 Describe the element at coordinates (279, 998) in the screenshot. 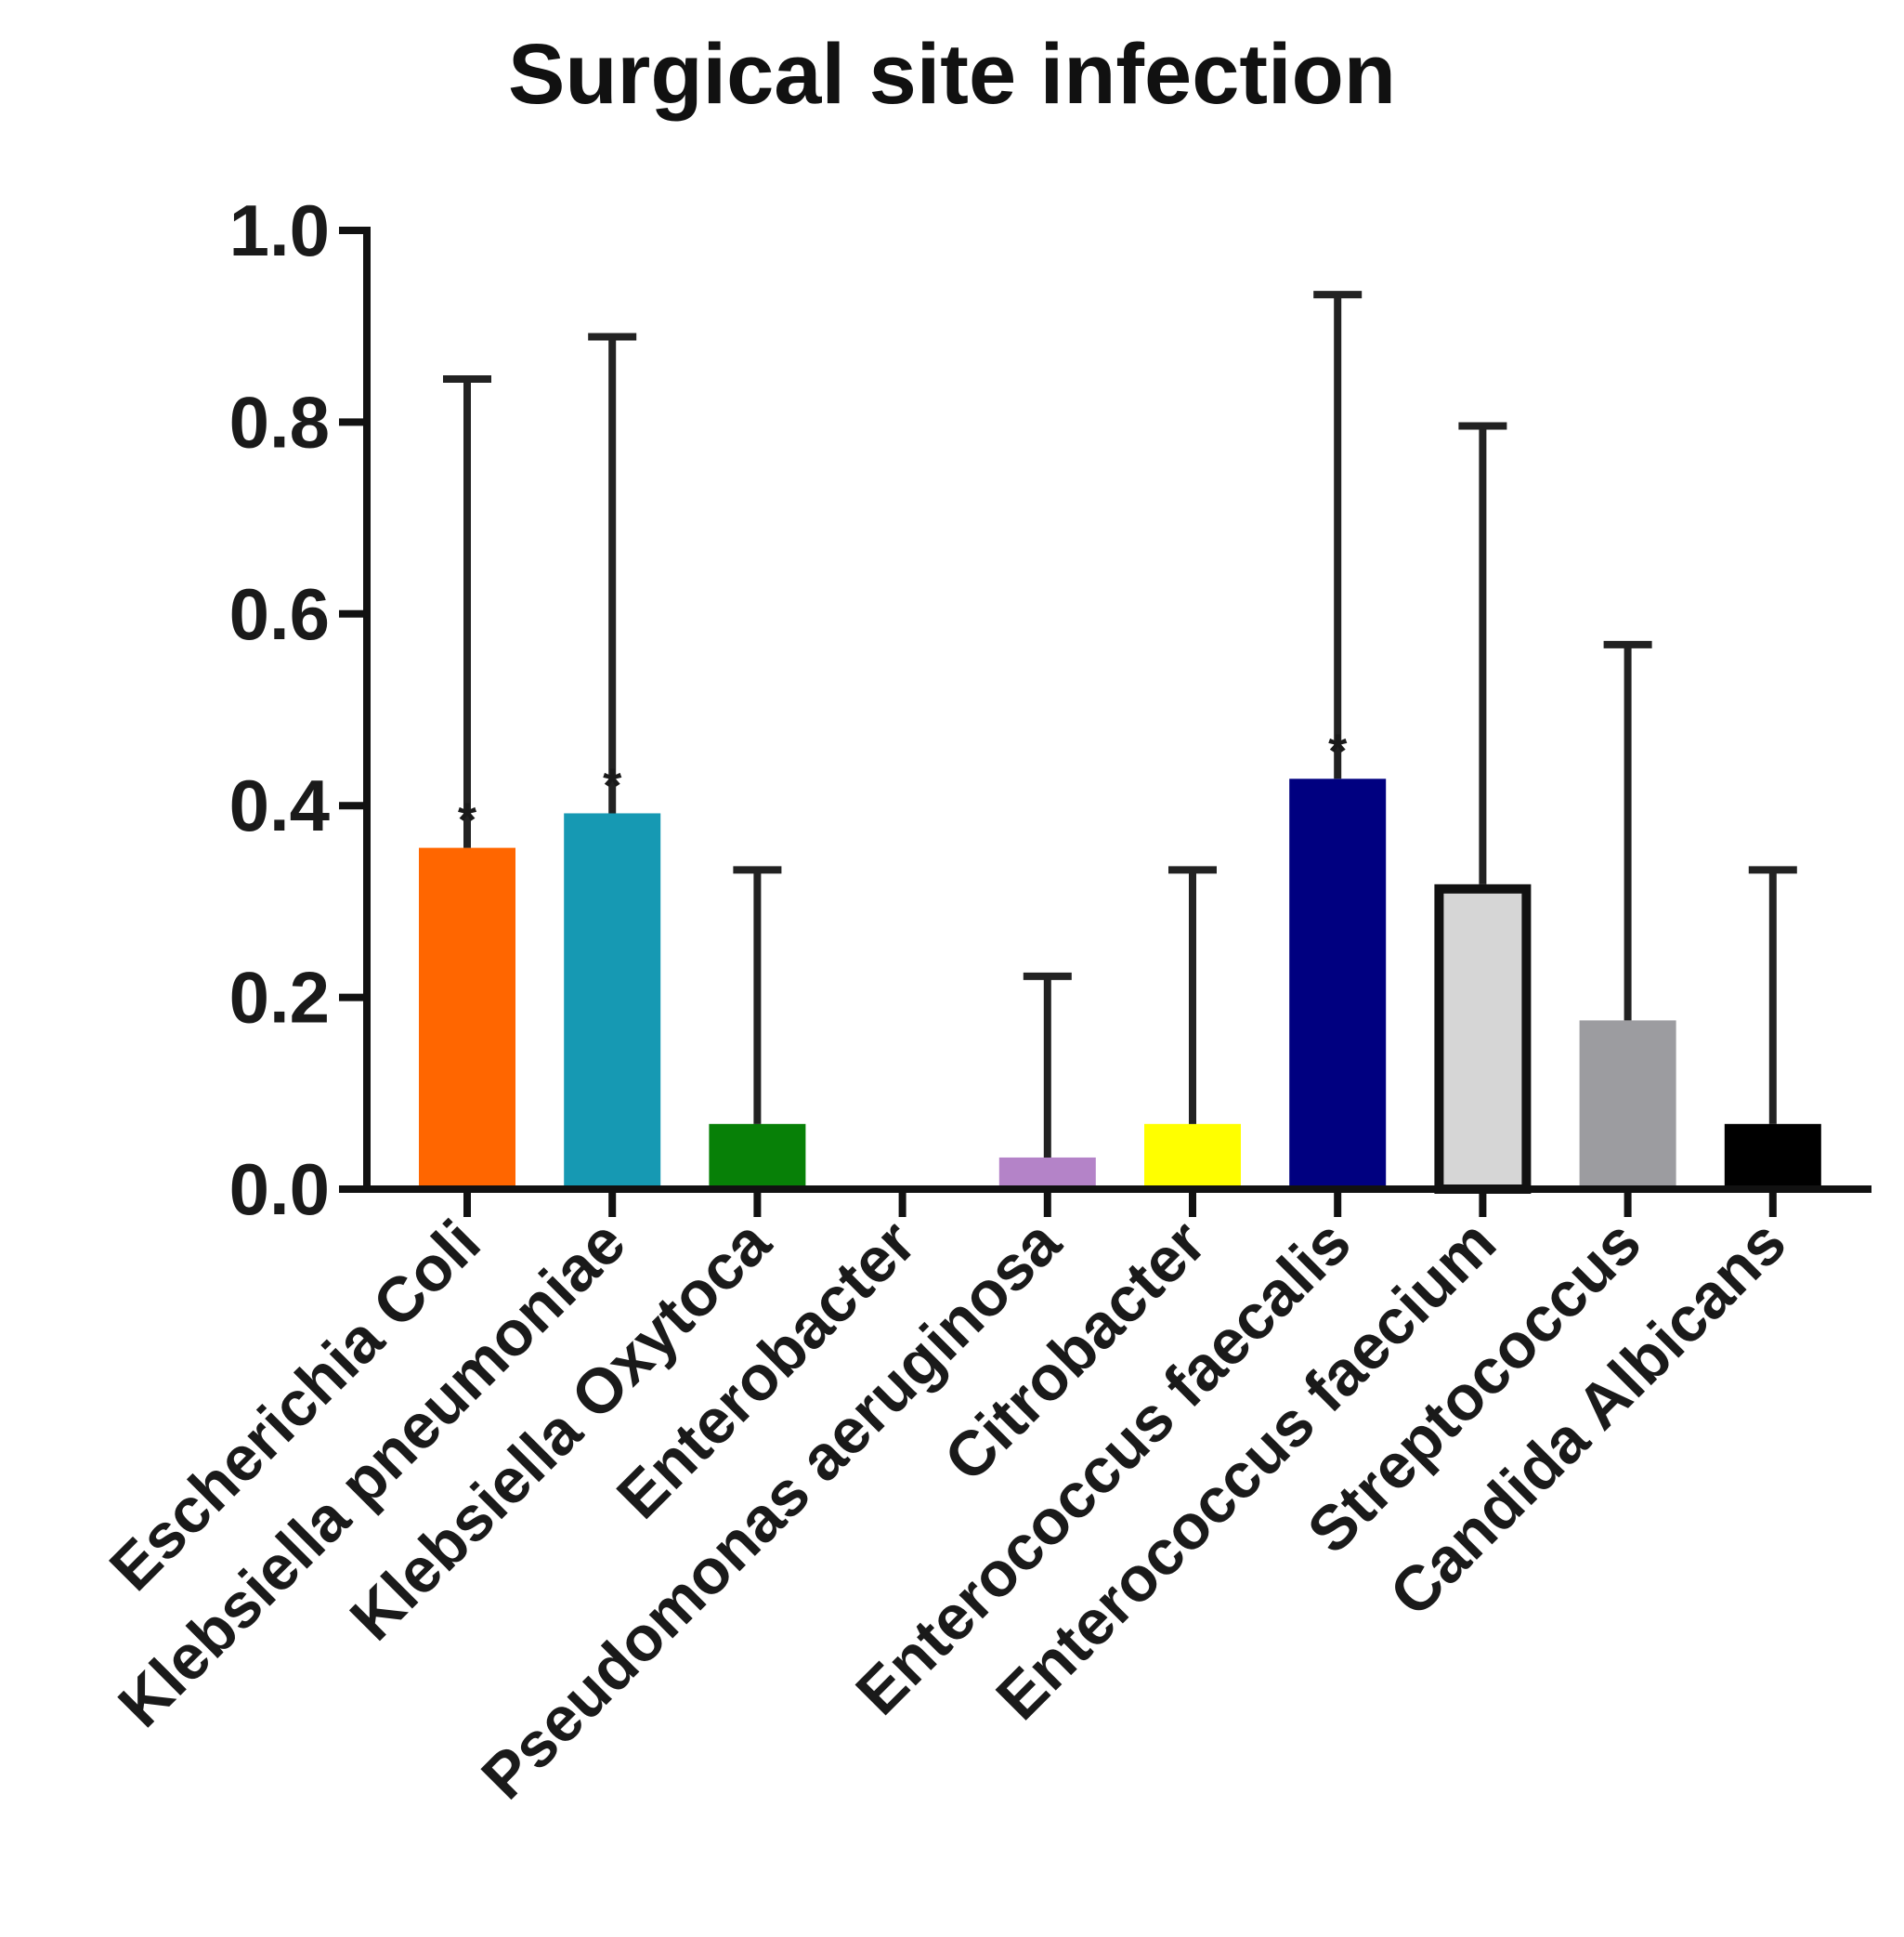

I see `y-tick-label: 0.2` at that location.